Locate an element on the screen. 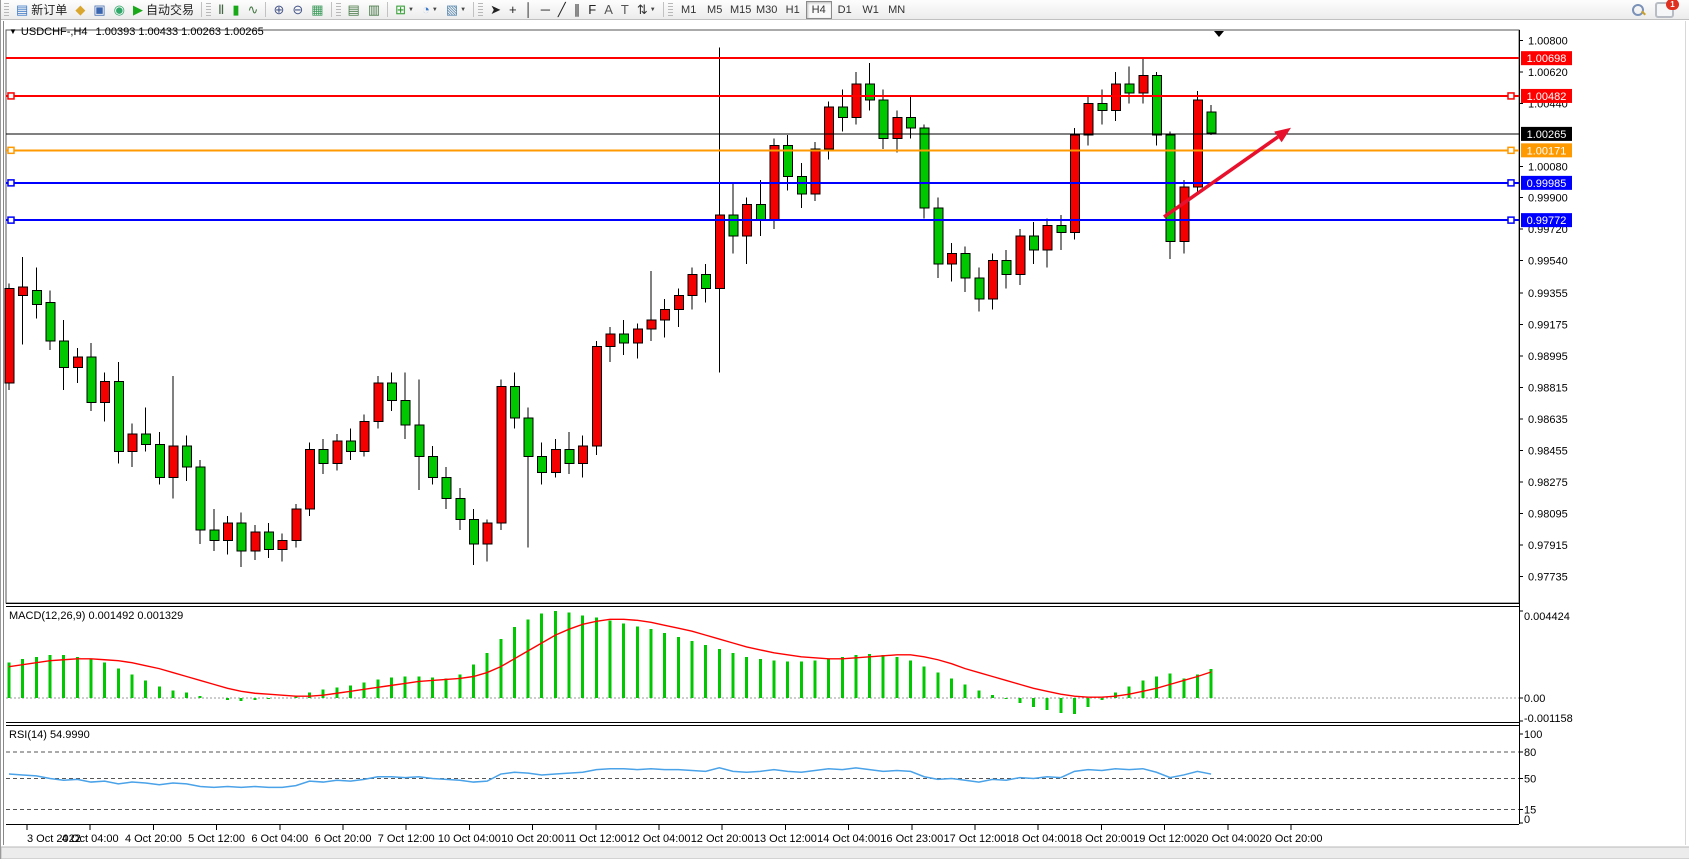 The image size is (1689, 859). zoom-in-icon: ⊕ is located at coordinates (279, 9).